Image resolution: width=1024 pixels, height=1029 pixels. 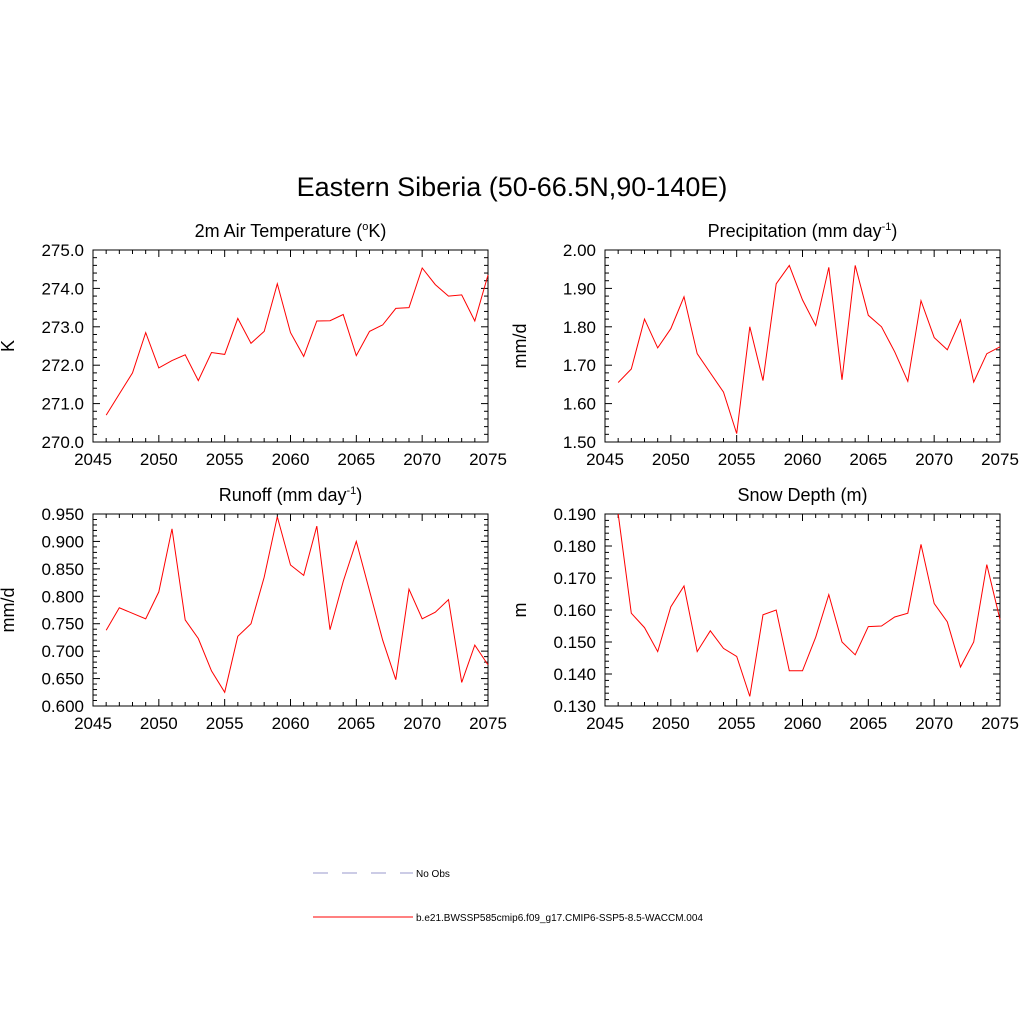 I want to click on chart-title: 2m Air Temperature (oK), so click(x=291, y=231).